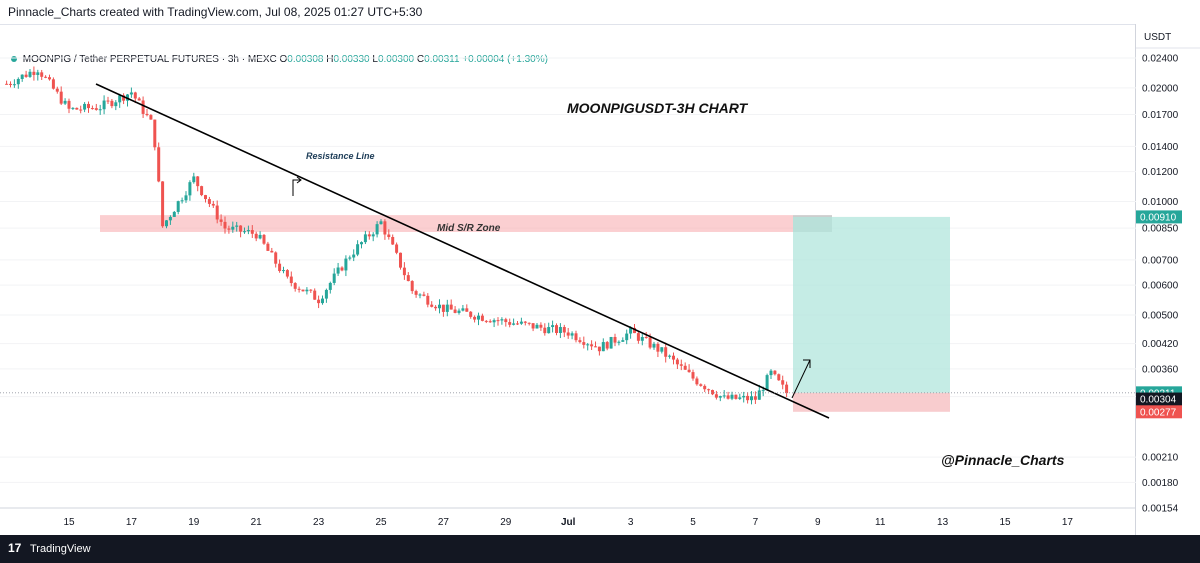 The height and width of the screenshot is (563, 1200). Describe the element at coordinates (1160, 115) in the screenshot. I see `y-tick-label: 0.01700` at that location.